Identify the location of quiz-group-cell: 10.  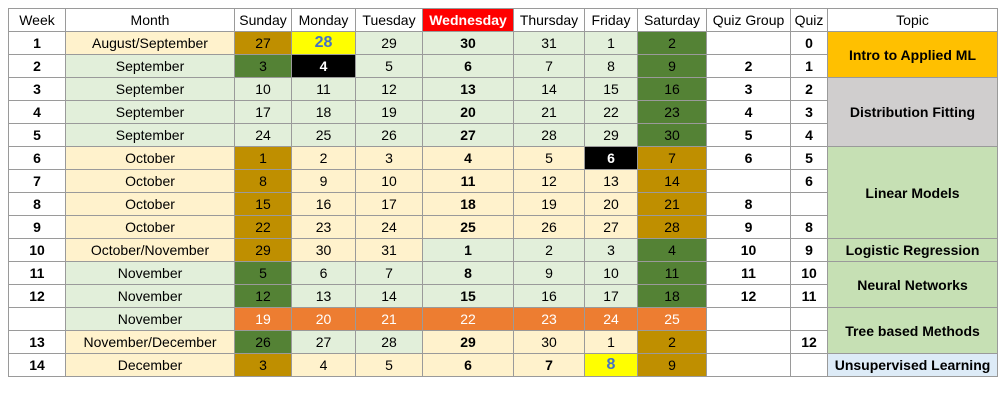
(748, 250).